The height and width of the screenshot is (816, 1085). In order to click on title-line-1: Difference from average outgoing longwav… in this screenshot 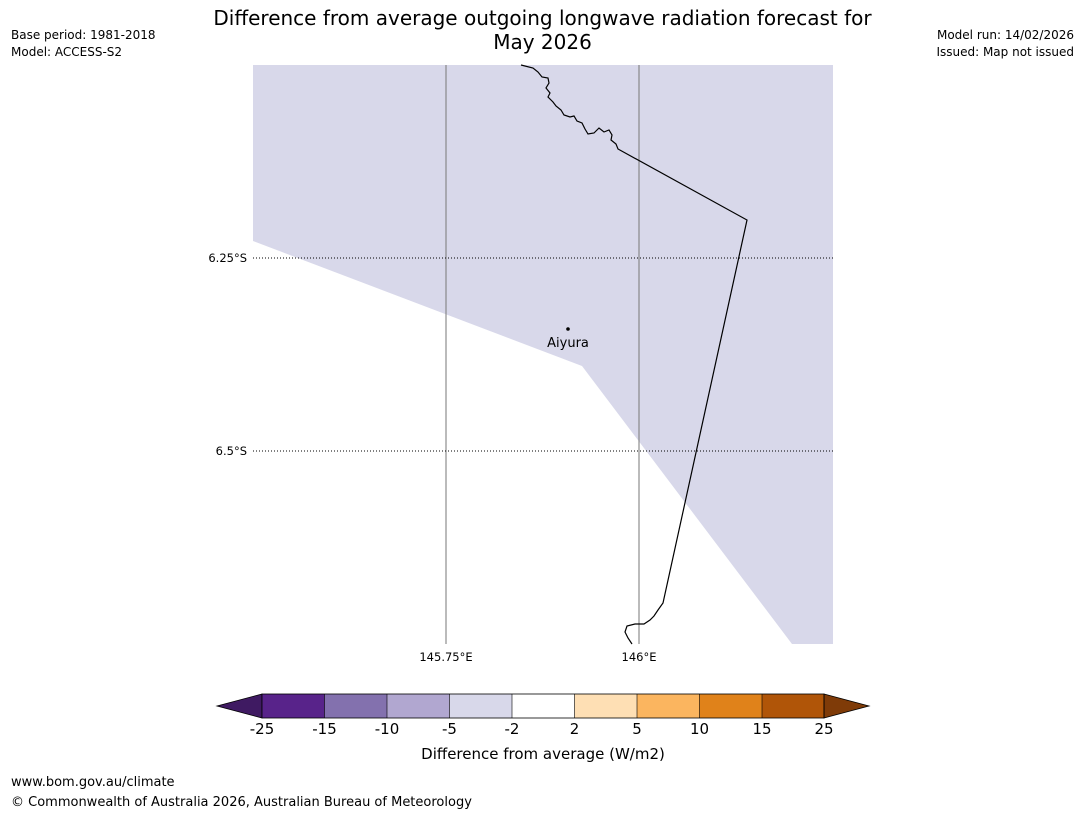, I will do `click(542, 18)`.